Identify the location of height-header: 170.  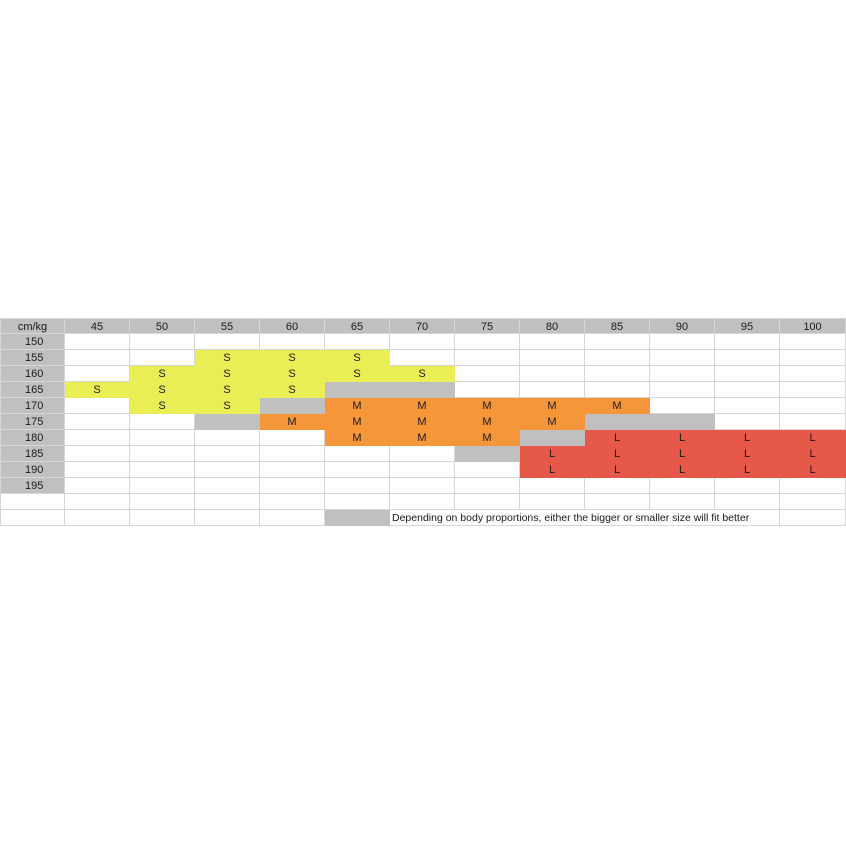
(32, 406).